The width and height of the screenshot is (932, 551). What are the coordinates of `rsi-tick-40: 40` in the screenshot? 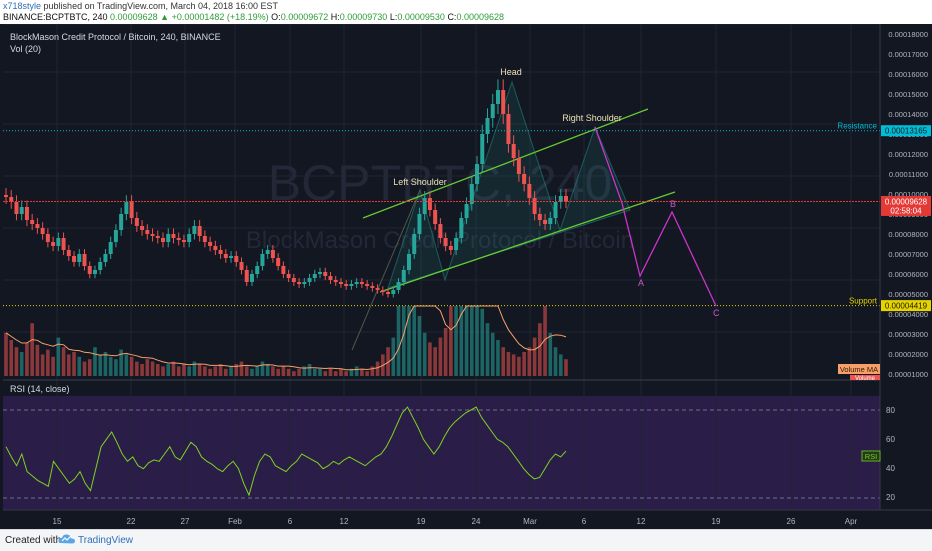 It's located at (890, 468).